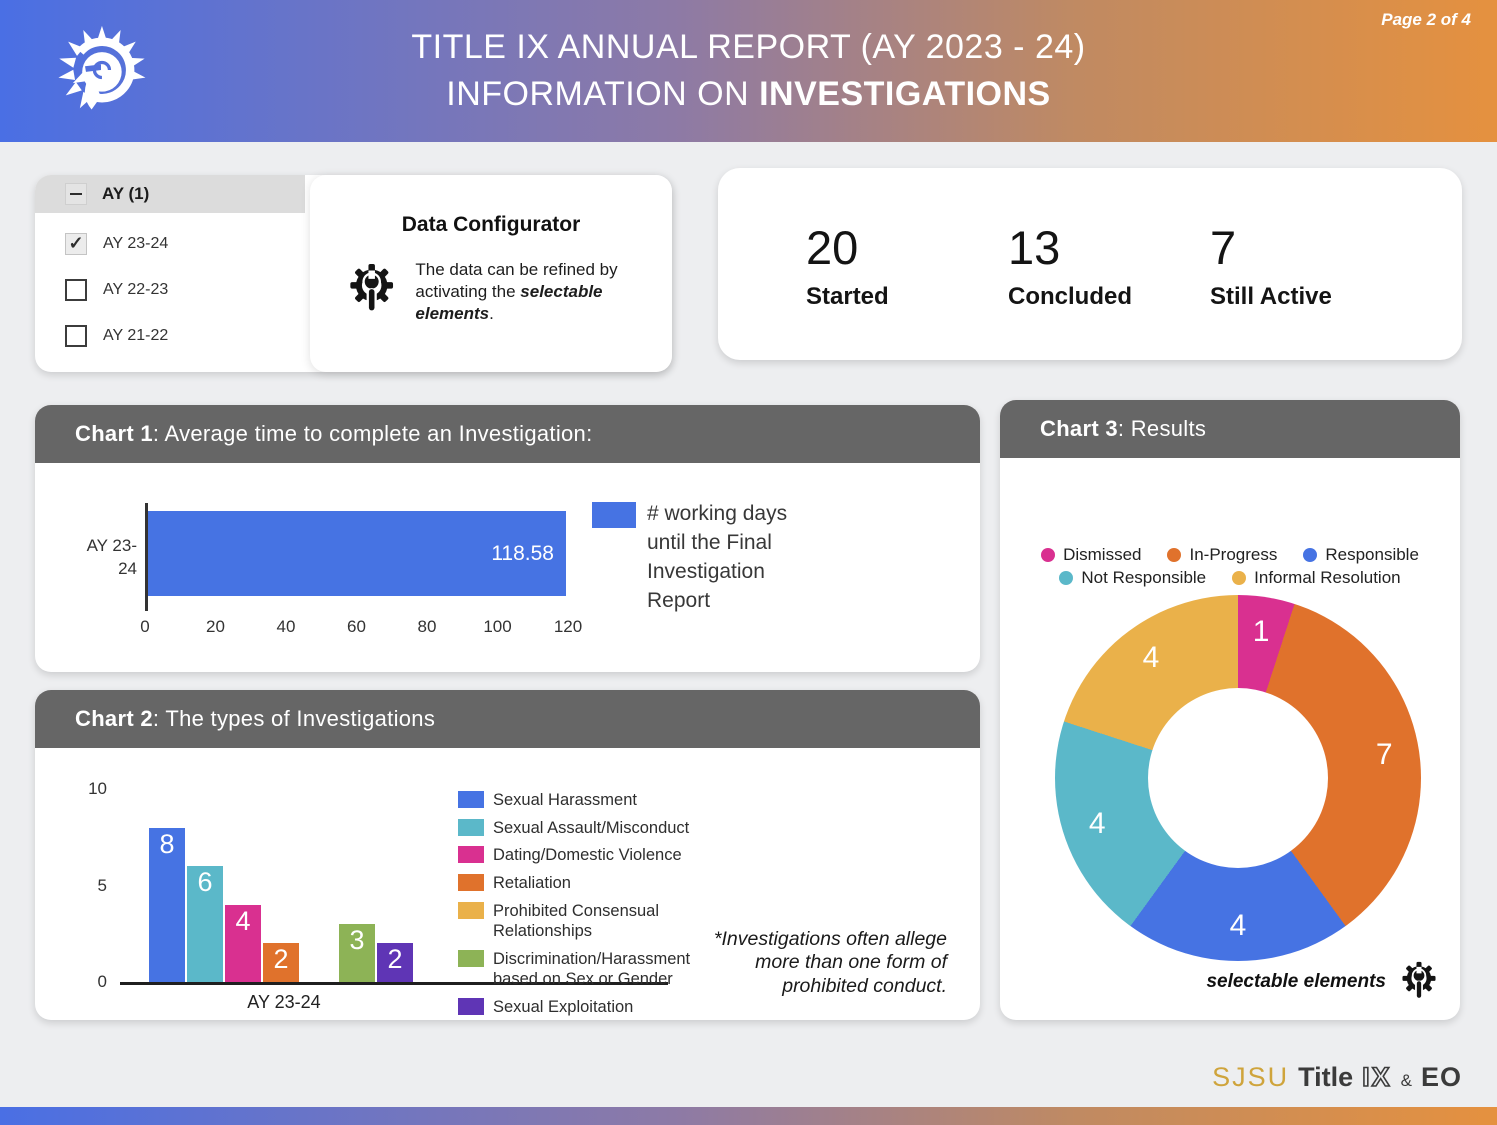 The width and height of the screenshot is (1497, 1125). Describe the element at coordinates (1102, 554) in the screenshot. I see `chart3-legend-label: Dismissed` at that location.